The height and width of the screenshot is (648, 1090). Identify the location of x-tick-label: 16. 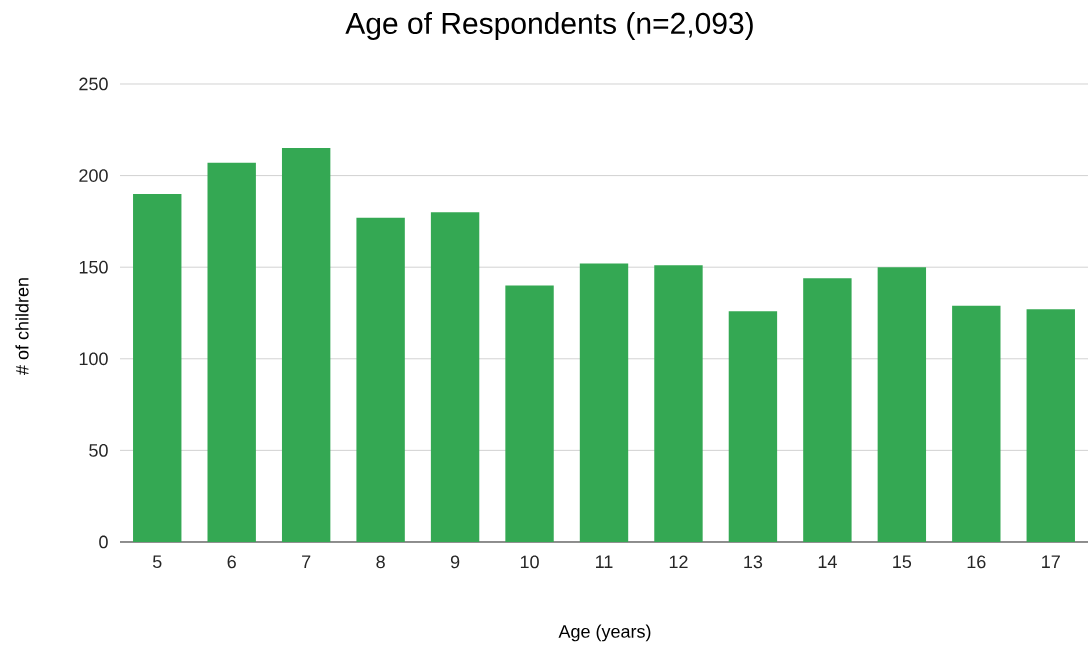
(976, 562).